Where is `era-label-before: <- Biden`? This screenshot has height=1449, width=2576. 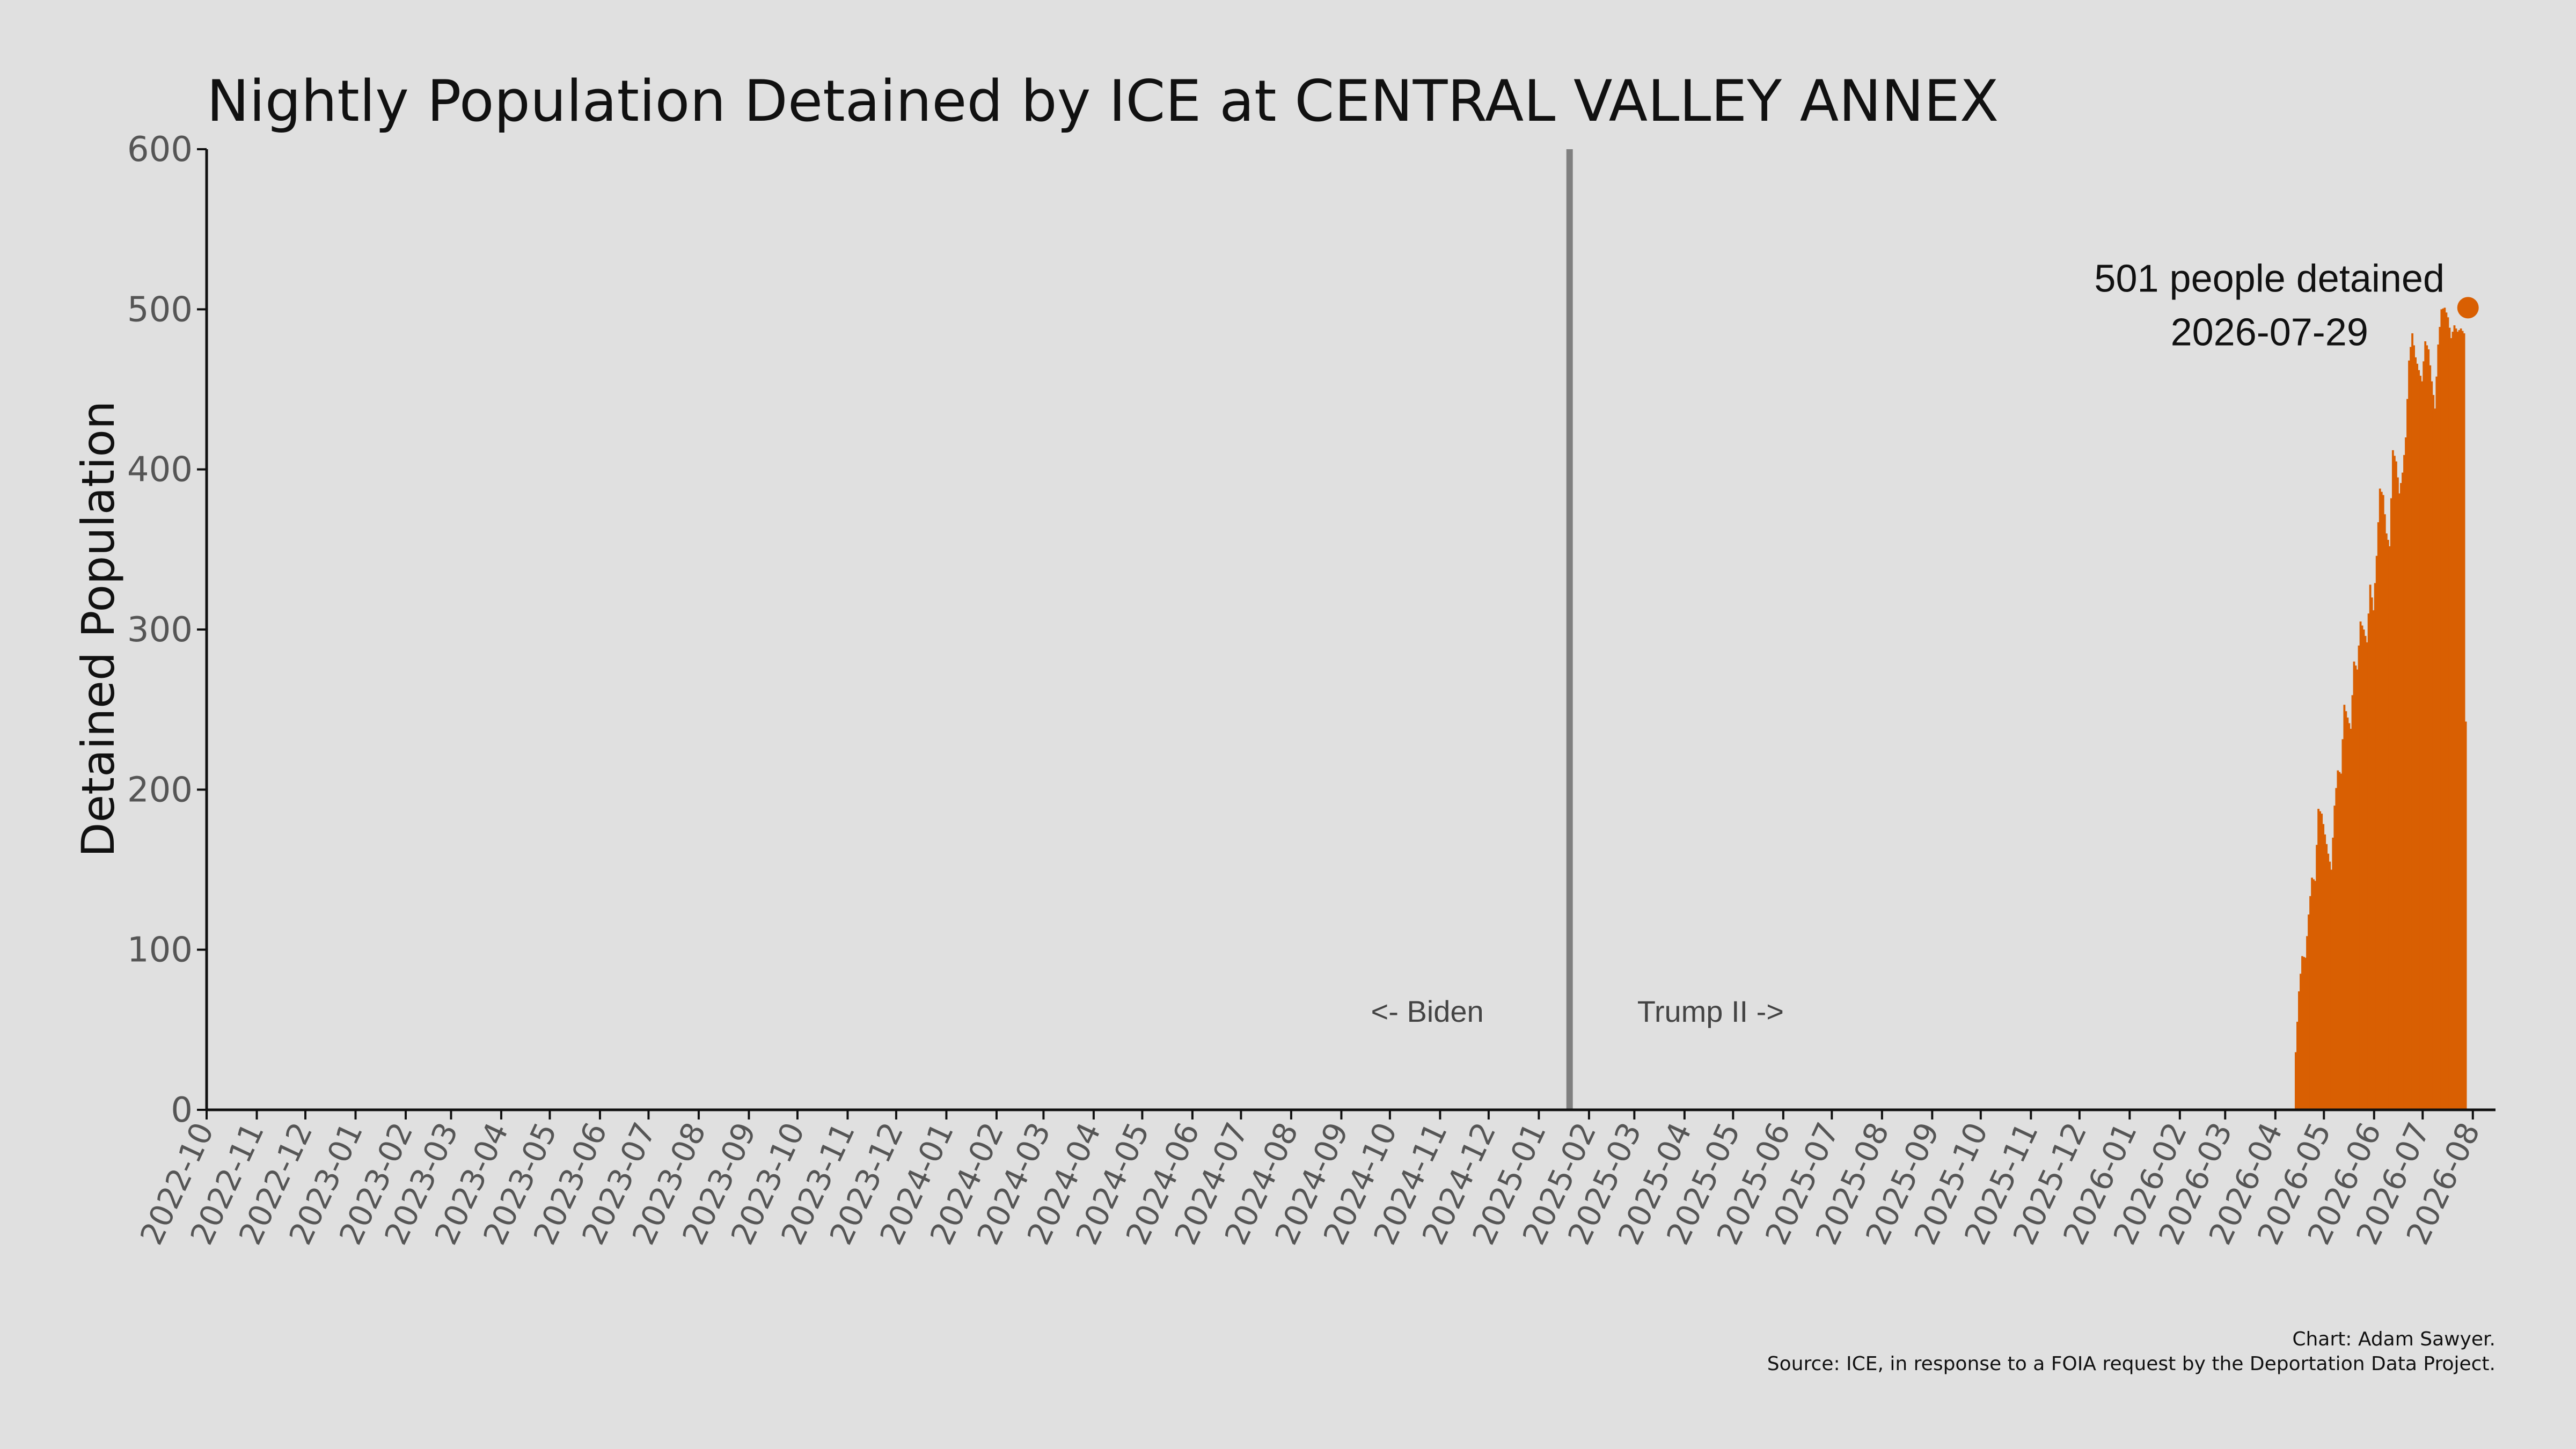
era-label-before: <- Biden is located at coordinates (1427, 1011).